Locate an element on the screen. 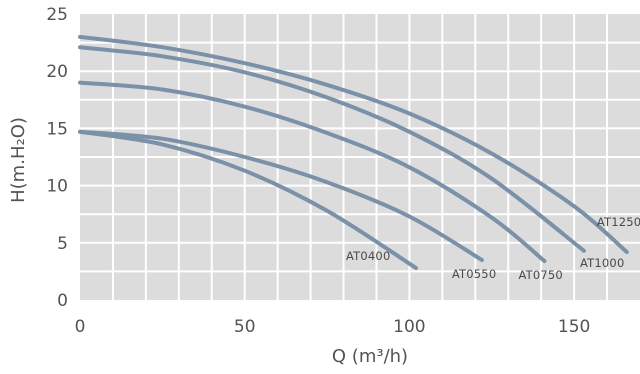 Image resolution: width=640 pixels, height=374 pixels. y-tick-label: 15 is located at coordinates (57, 129).